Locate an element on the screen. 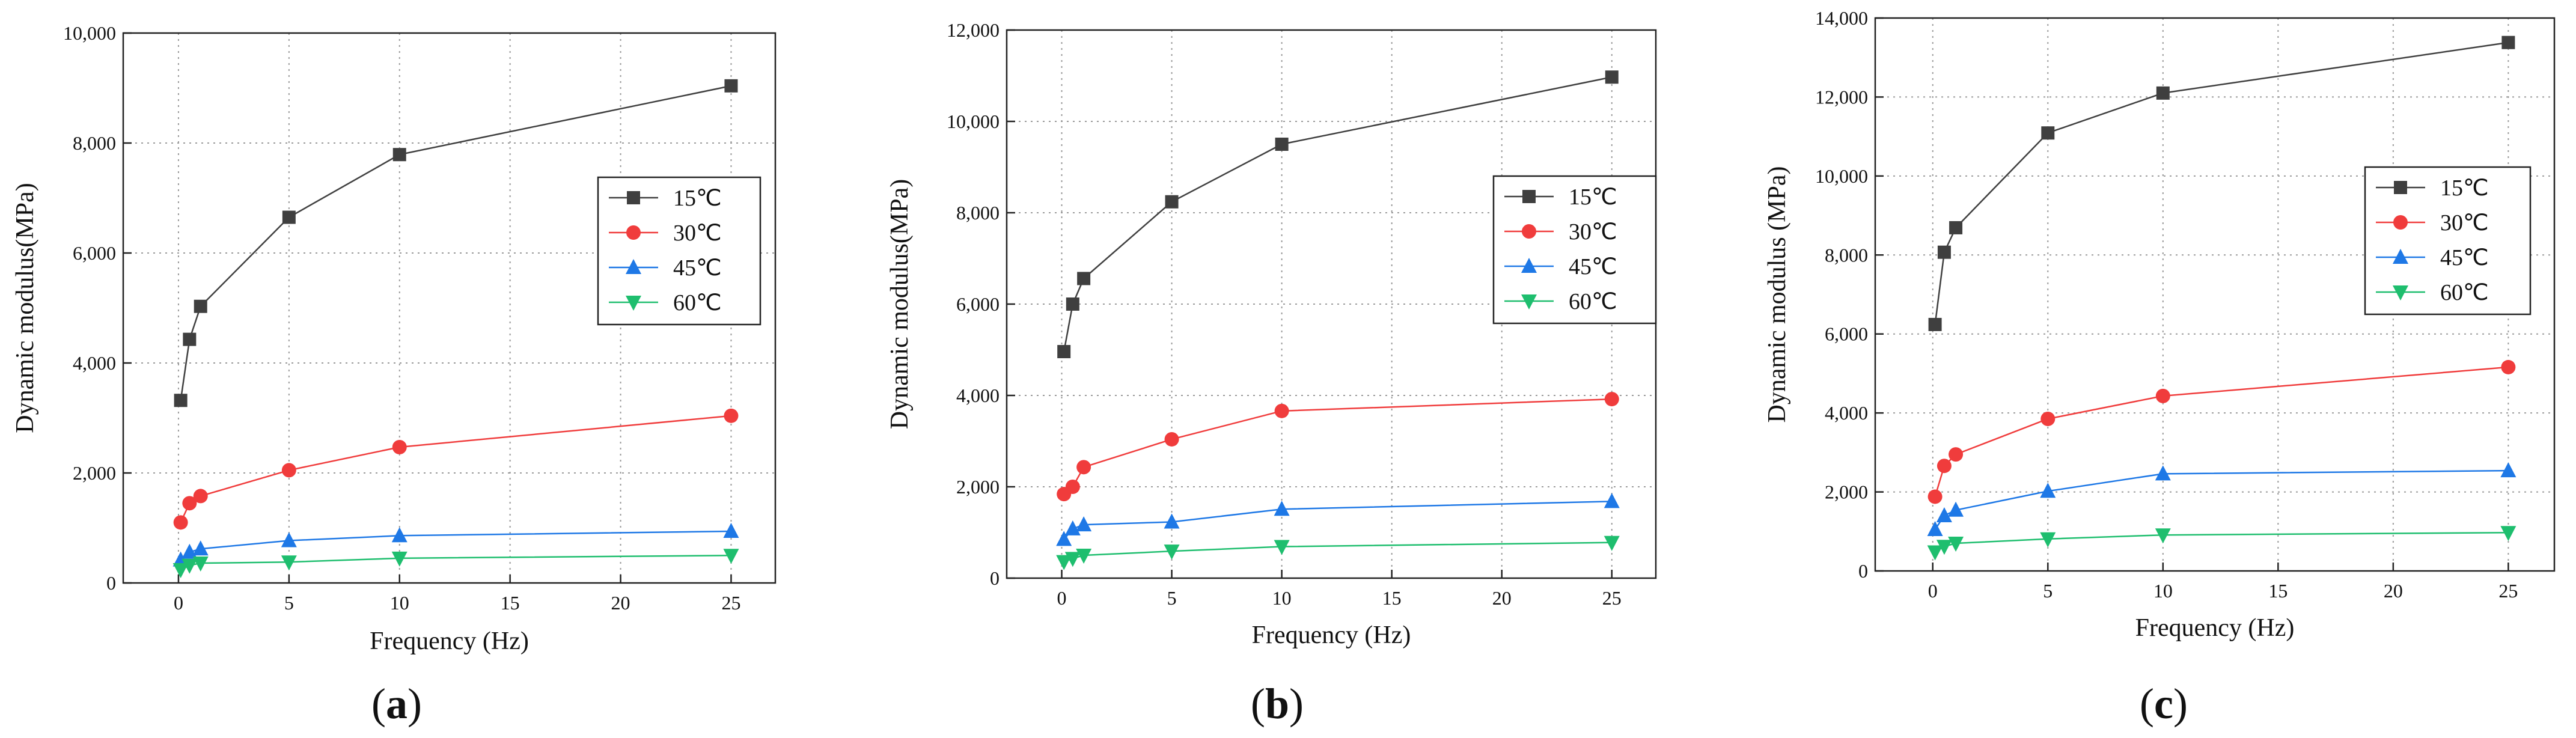  y-axis-label: Dynamic modulus(MPa) is located at coordinates (900, 304).